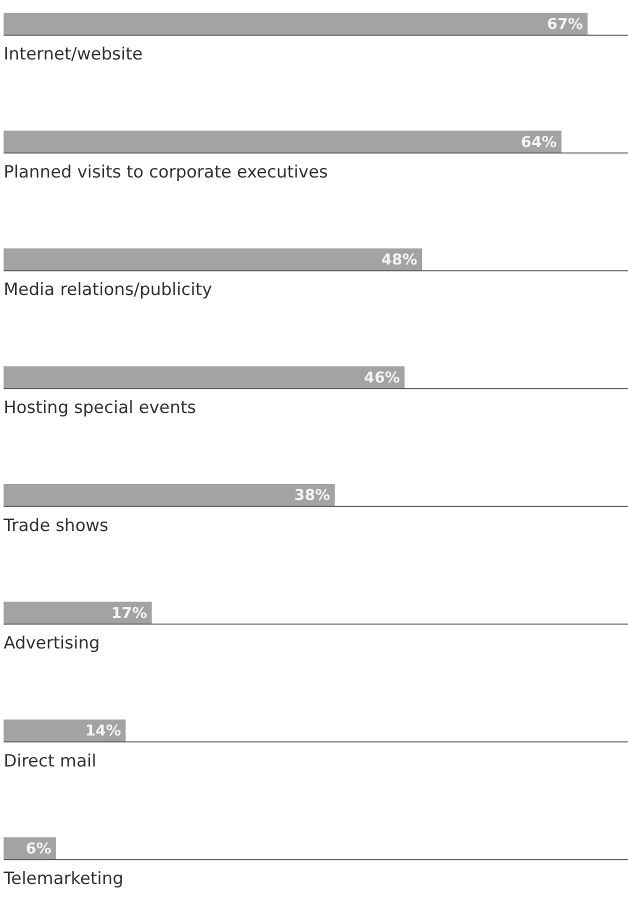 This screenshot has width=628, height=921. Describe the element at coordinates (103, 731) in the screenshot. I see `data-label: 14%` at that location.